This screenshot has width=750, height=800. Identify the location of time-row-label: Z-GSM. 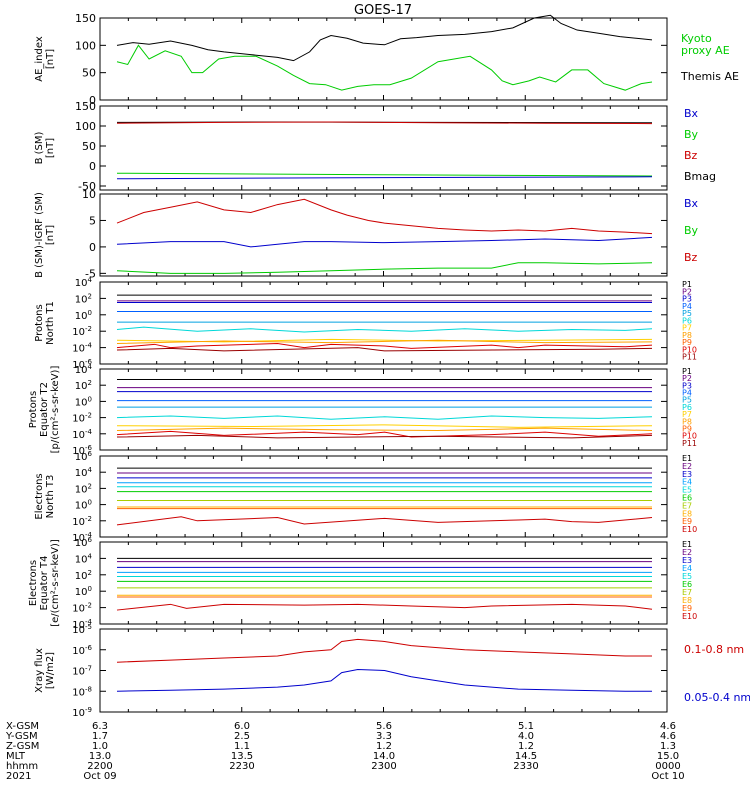
(22, 746).